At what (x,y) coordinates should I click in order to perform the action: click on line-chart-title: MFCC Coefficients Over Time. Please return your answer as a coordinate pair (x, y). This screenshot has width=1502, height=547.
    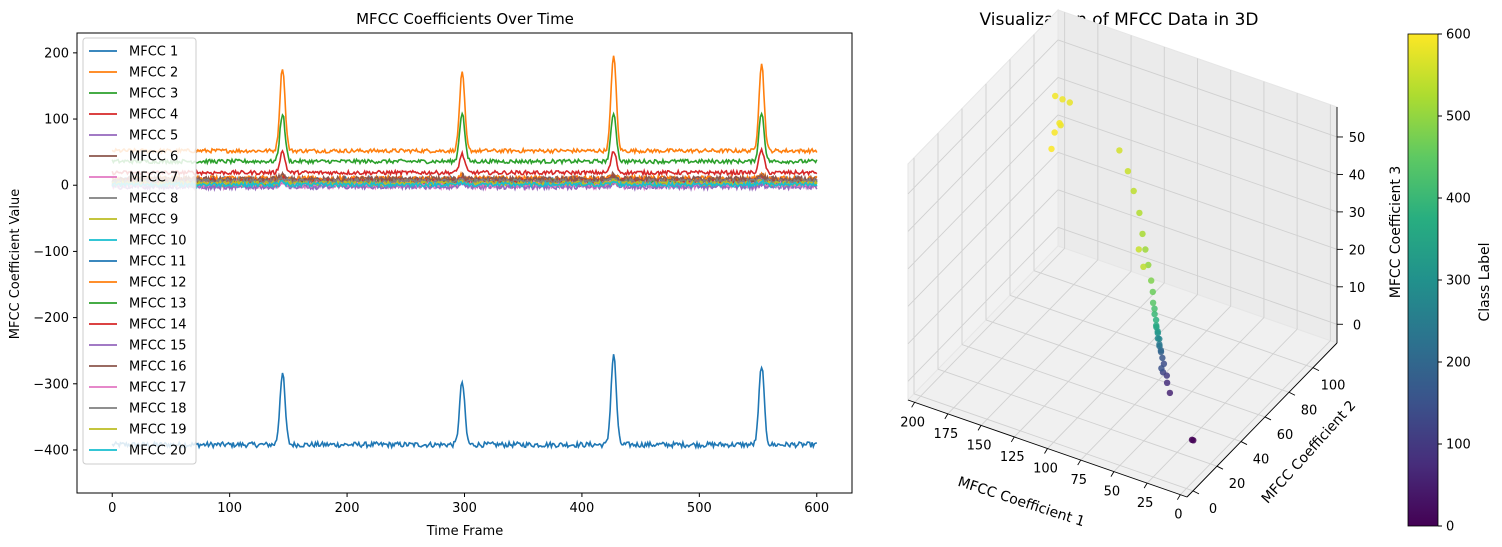
    Looking at the image, I should click on (465, 19).